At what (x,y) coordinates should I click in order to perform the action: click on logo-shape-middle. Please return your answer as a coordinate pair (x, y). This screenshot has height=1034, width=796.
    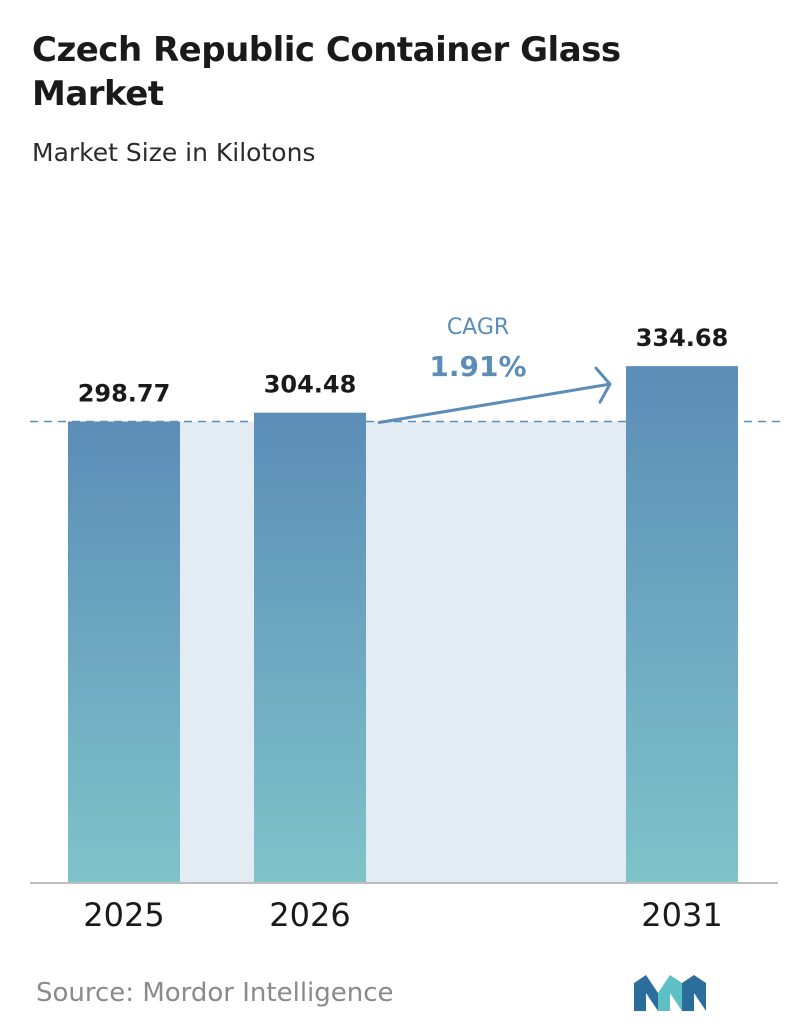
    Looking at the image, I should click on (670, 993).